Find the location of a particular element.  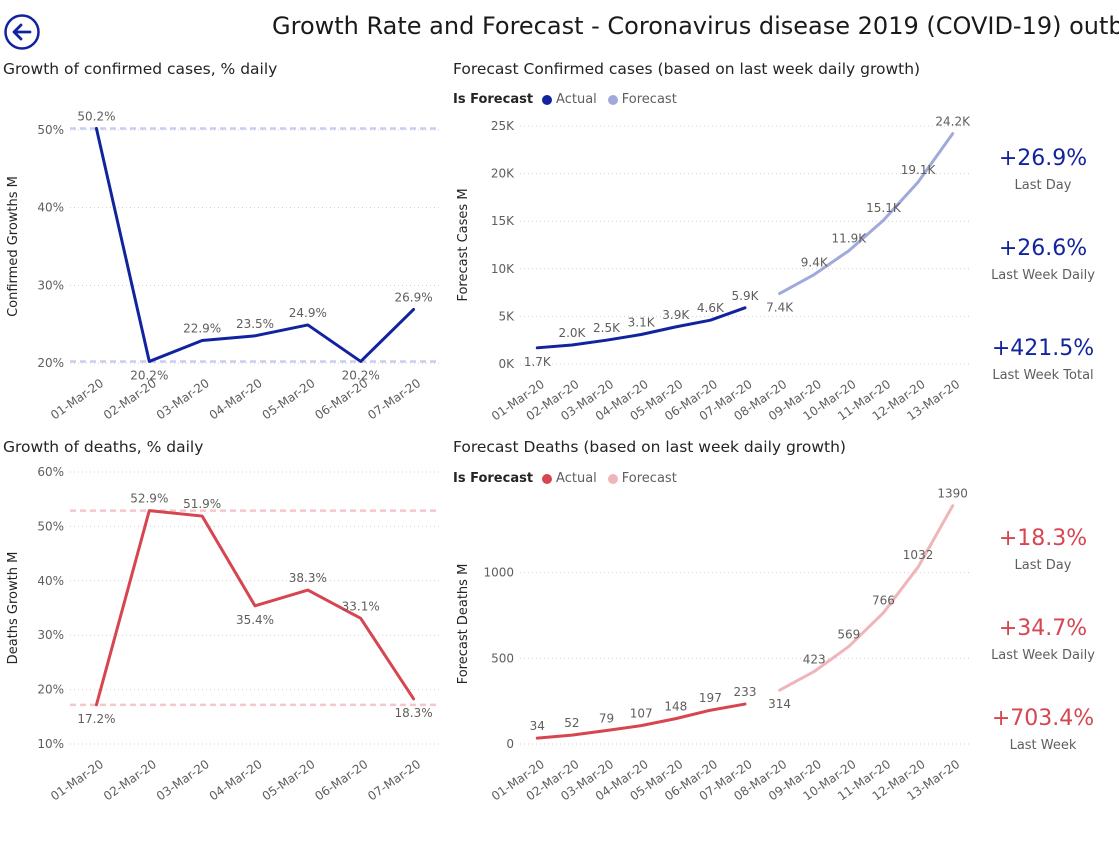

data-label: 52 is located at coordinates (571, 723).